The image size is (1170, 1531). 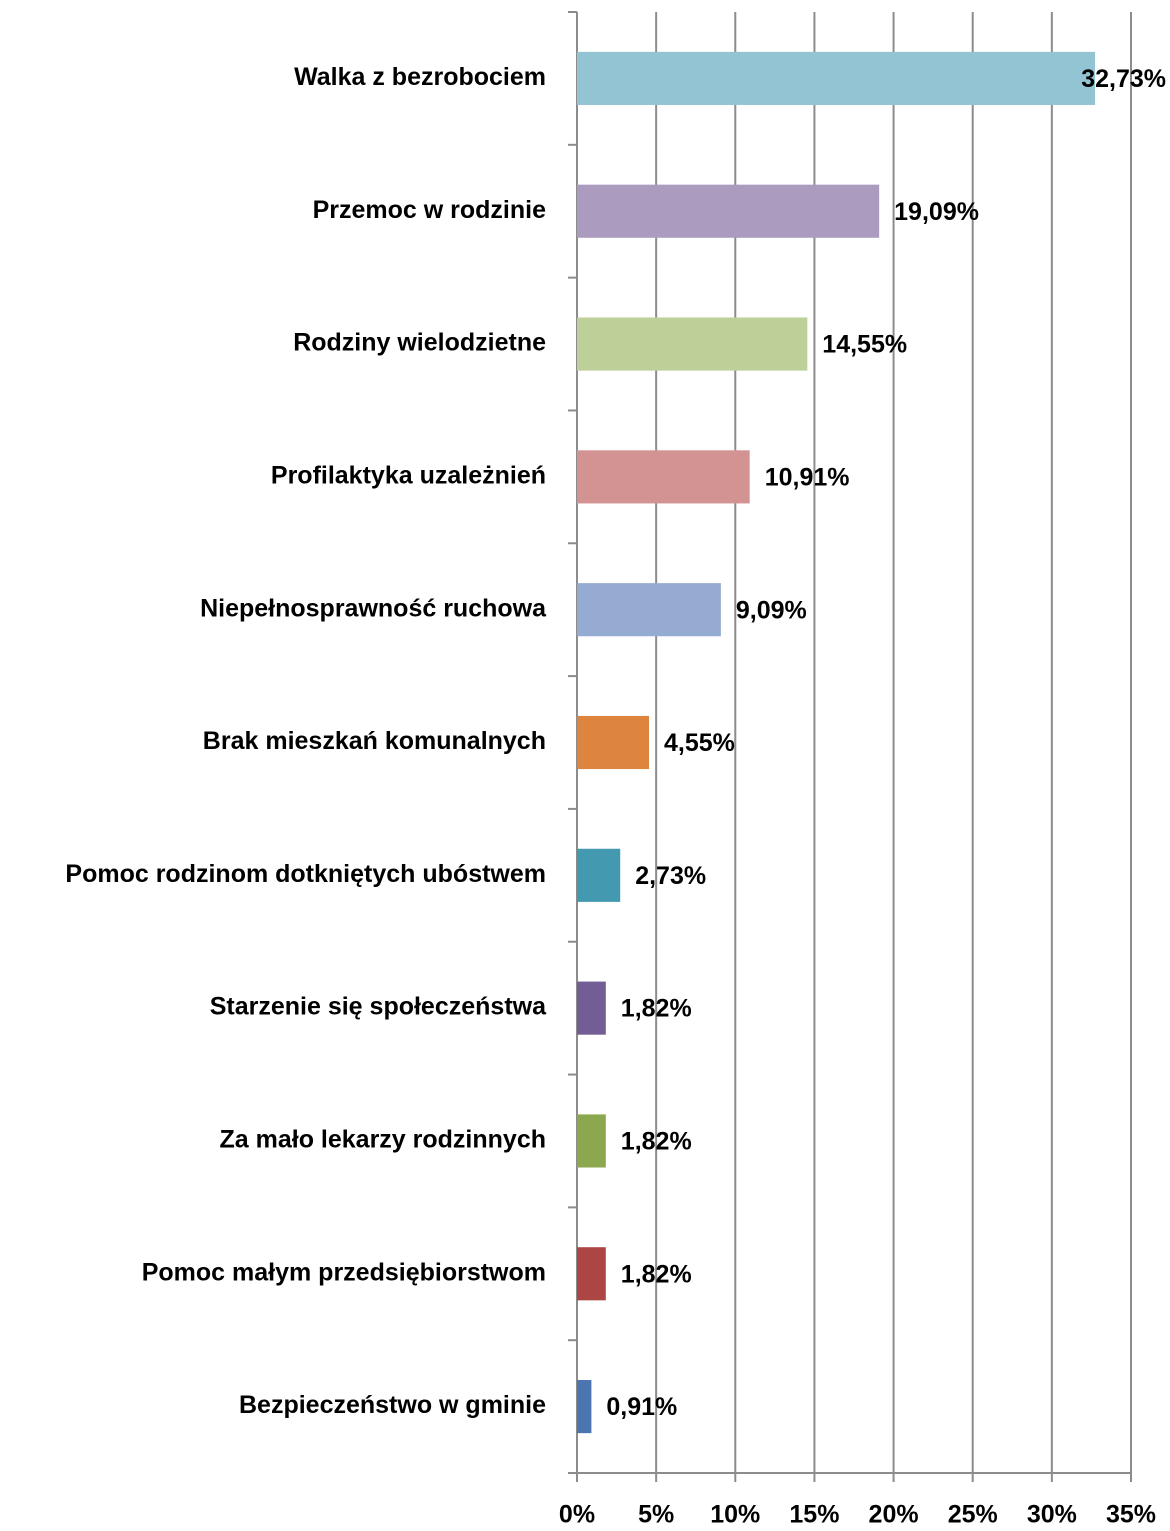 What do you see at coordinates (305, 874) in the screenshot?
I see `y-tick-label: Pomoc rodzinom dotkniętych ubóstwem` at bounding box center [305, 874].